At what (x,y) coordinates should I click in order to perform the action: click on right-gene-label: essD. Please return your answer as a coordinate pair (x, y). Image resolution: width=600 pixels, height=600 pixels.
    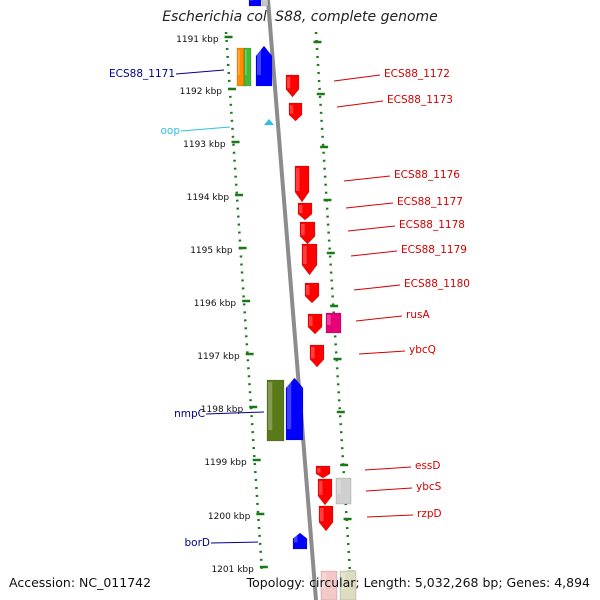
    Looking at the image, I should click on (428, 466).